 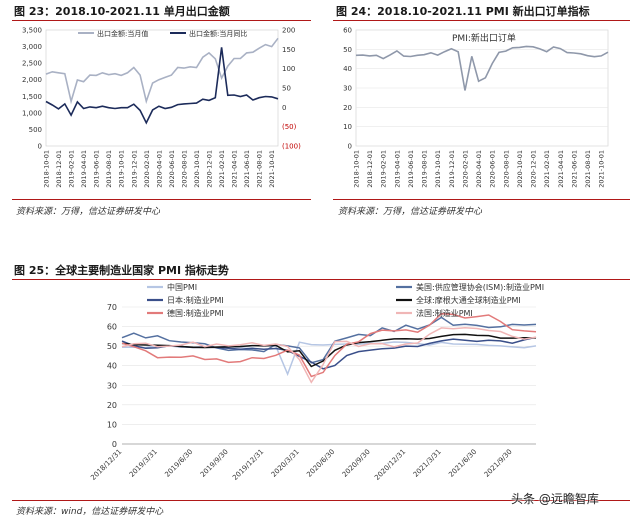 I want to click on figure23-title-rule, so click(x=161, y=20).